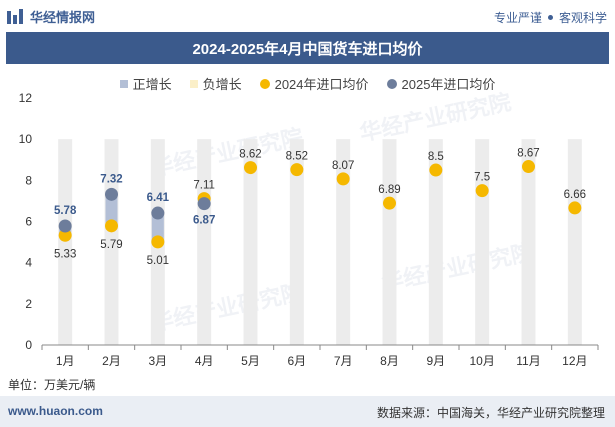 This screenshot has width=615, height=427. What do you see at coordinates (65, 361) in the screenshot?
I see `x-tick-label: 1月` at bounding box center [65, 361].